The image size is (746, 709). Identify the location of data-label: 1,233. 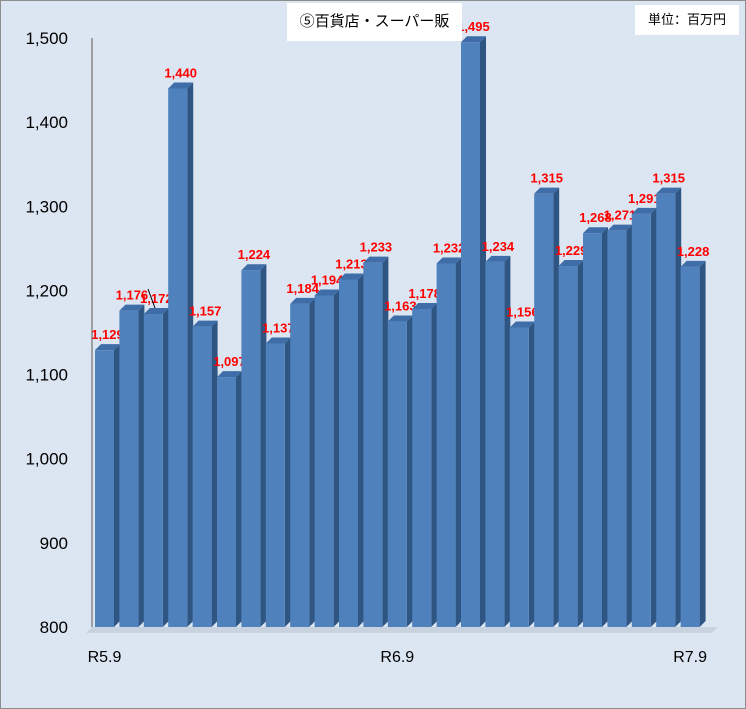
(376, 247).